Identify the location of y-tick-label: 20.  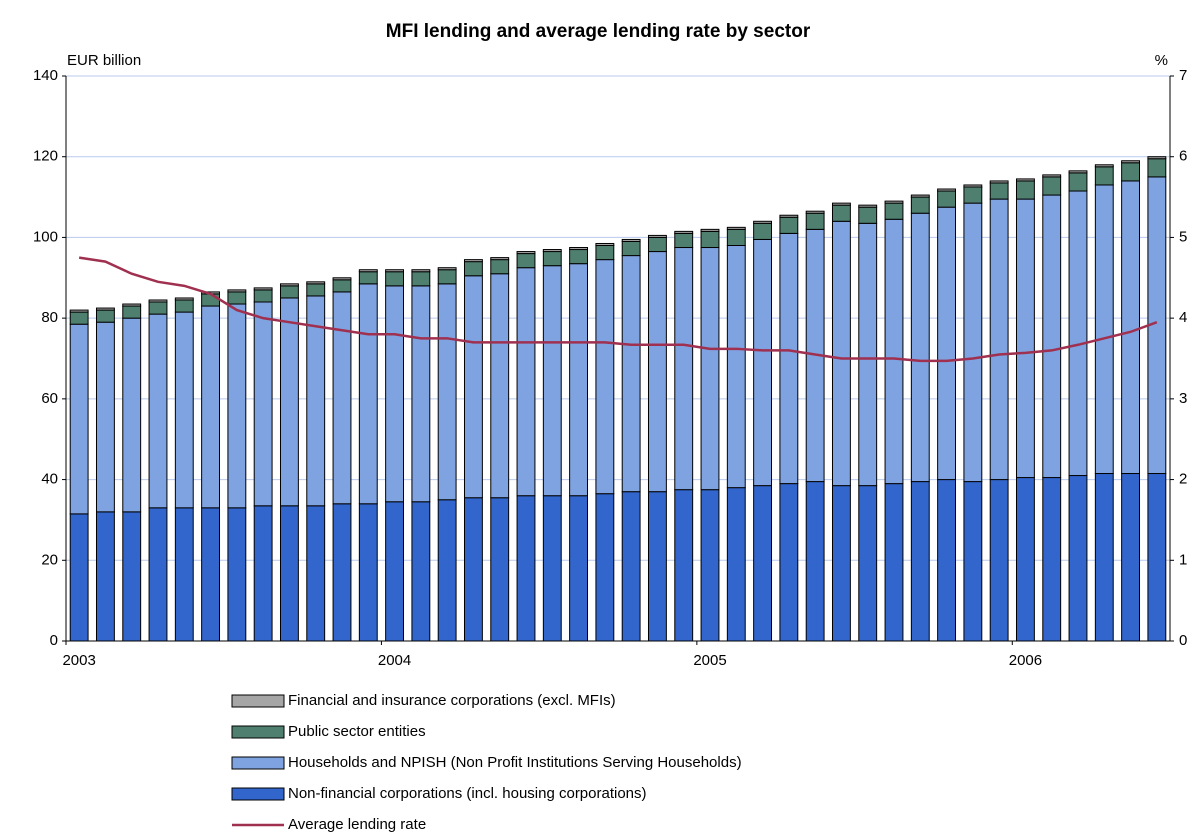
(49, 559).